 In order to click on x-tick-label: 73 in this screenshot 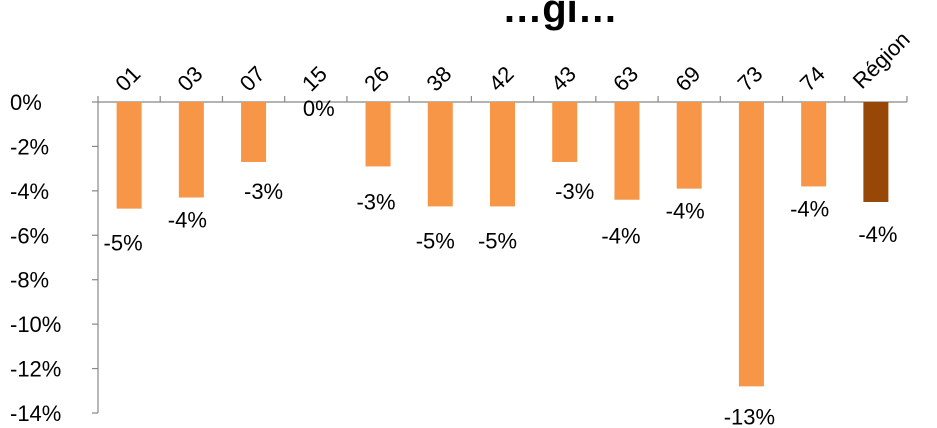, I will do `click(750, 78)`.